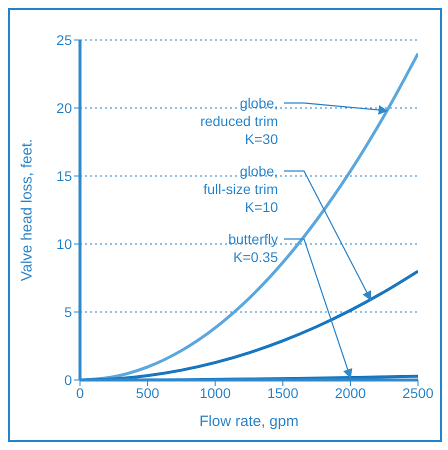  I want to click on annotation: butterfly K=0.35, so click(253, 248).